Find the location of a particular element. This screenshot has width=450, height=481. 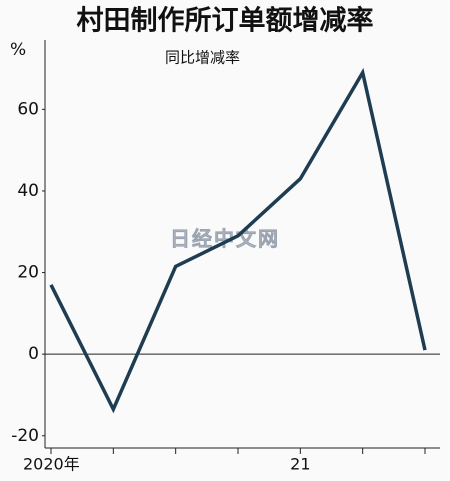

x-tick-label: 21 is located at coordinates (300, 464).